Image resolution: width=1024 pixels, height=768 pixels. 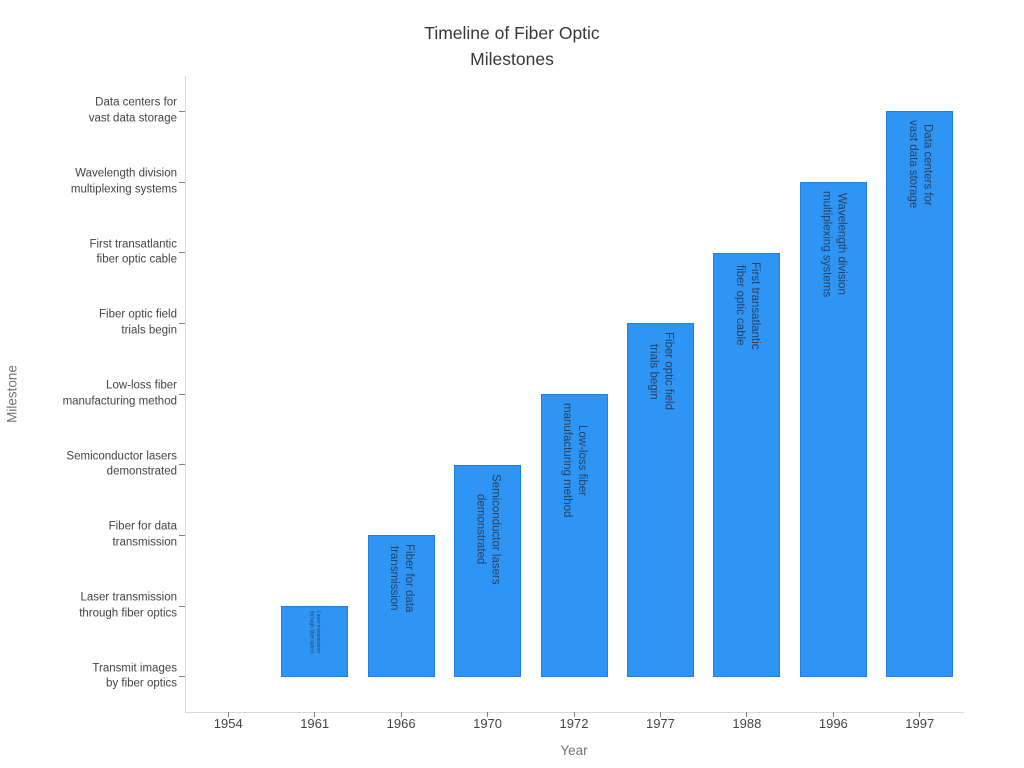 What do you see at coordinates (747, 305) in the screenshot?
I see `bar-label: First transatlantic fiber optic cable` at bounding box center [747, 305].